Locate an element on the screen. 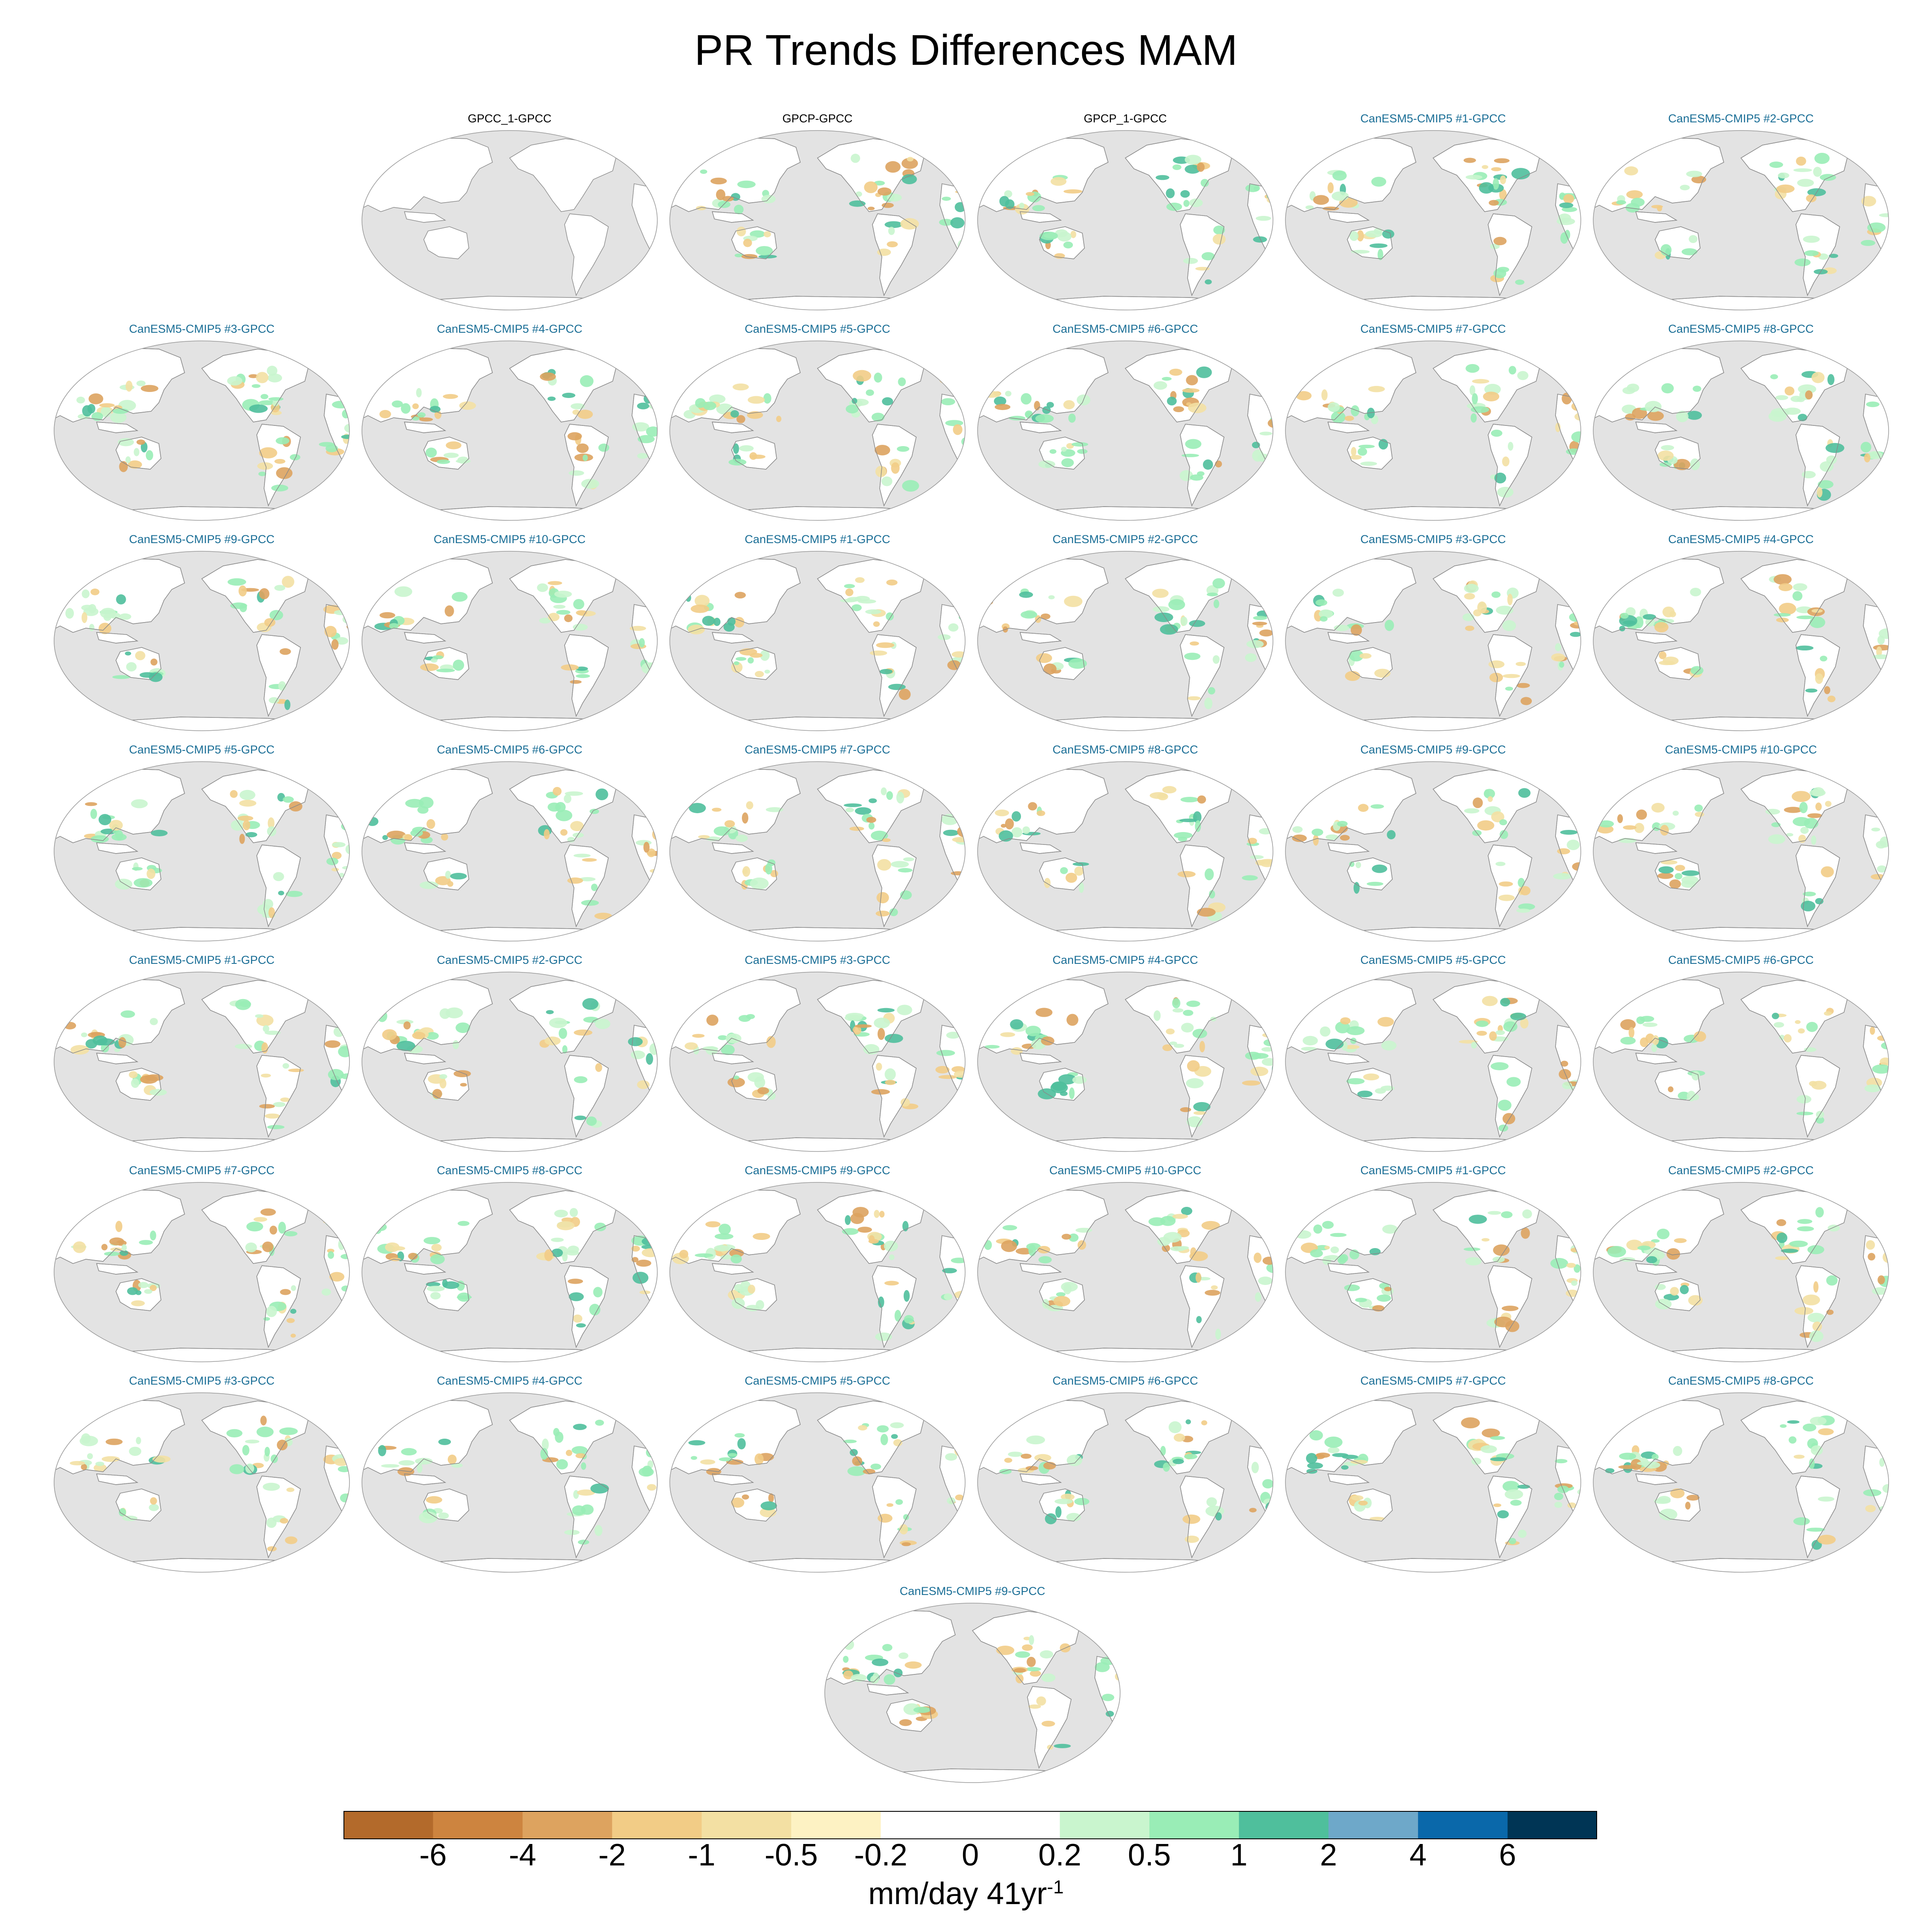 This screenshot has width=1932, height=1932. panel-title: CanESM5-CMIP5 #3-GPCC is located at coordinates (202, 328).